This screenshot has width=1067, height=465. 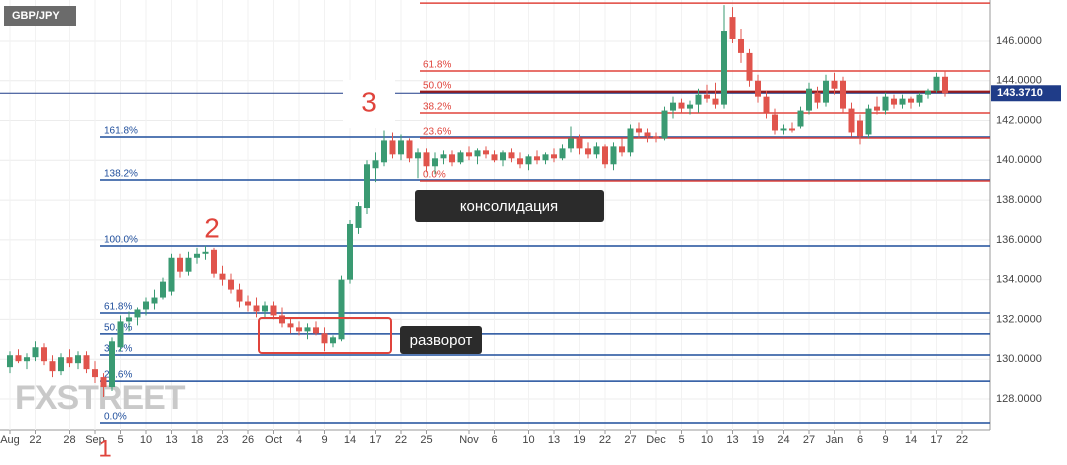 What do you see at coordinates (299, 440) in the screenshot?
I see `x-tick-label: 4` at bounding box center [299, 440].